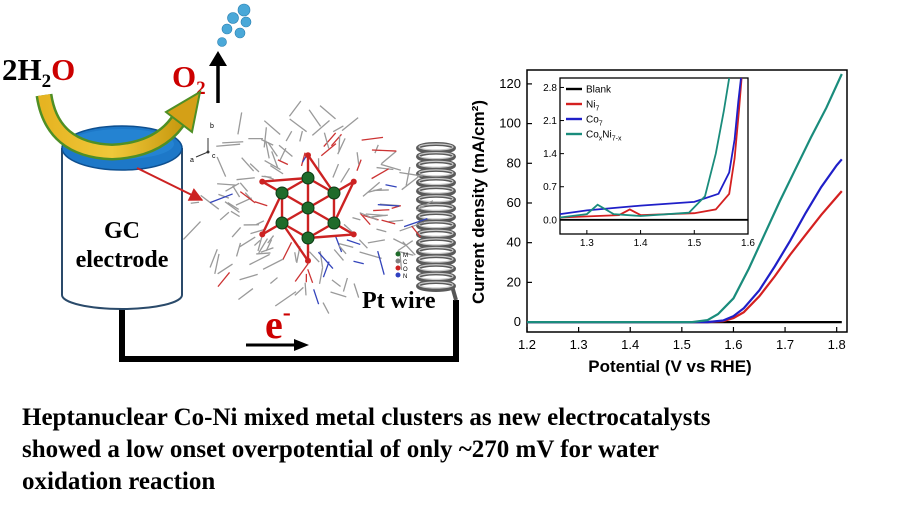 This screenshot has height=520, width=911. What do you see at coordinates (587, 243) in the screenshot?
I see `inset-x-tick-label: 1.3` at bounding box center [587, 243].